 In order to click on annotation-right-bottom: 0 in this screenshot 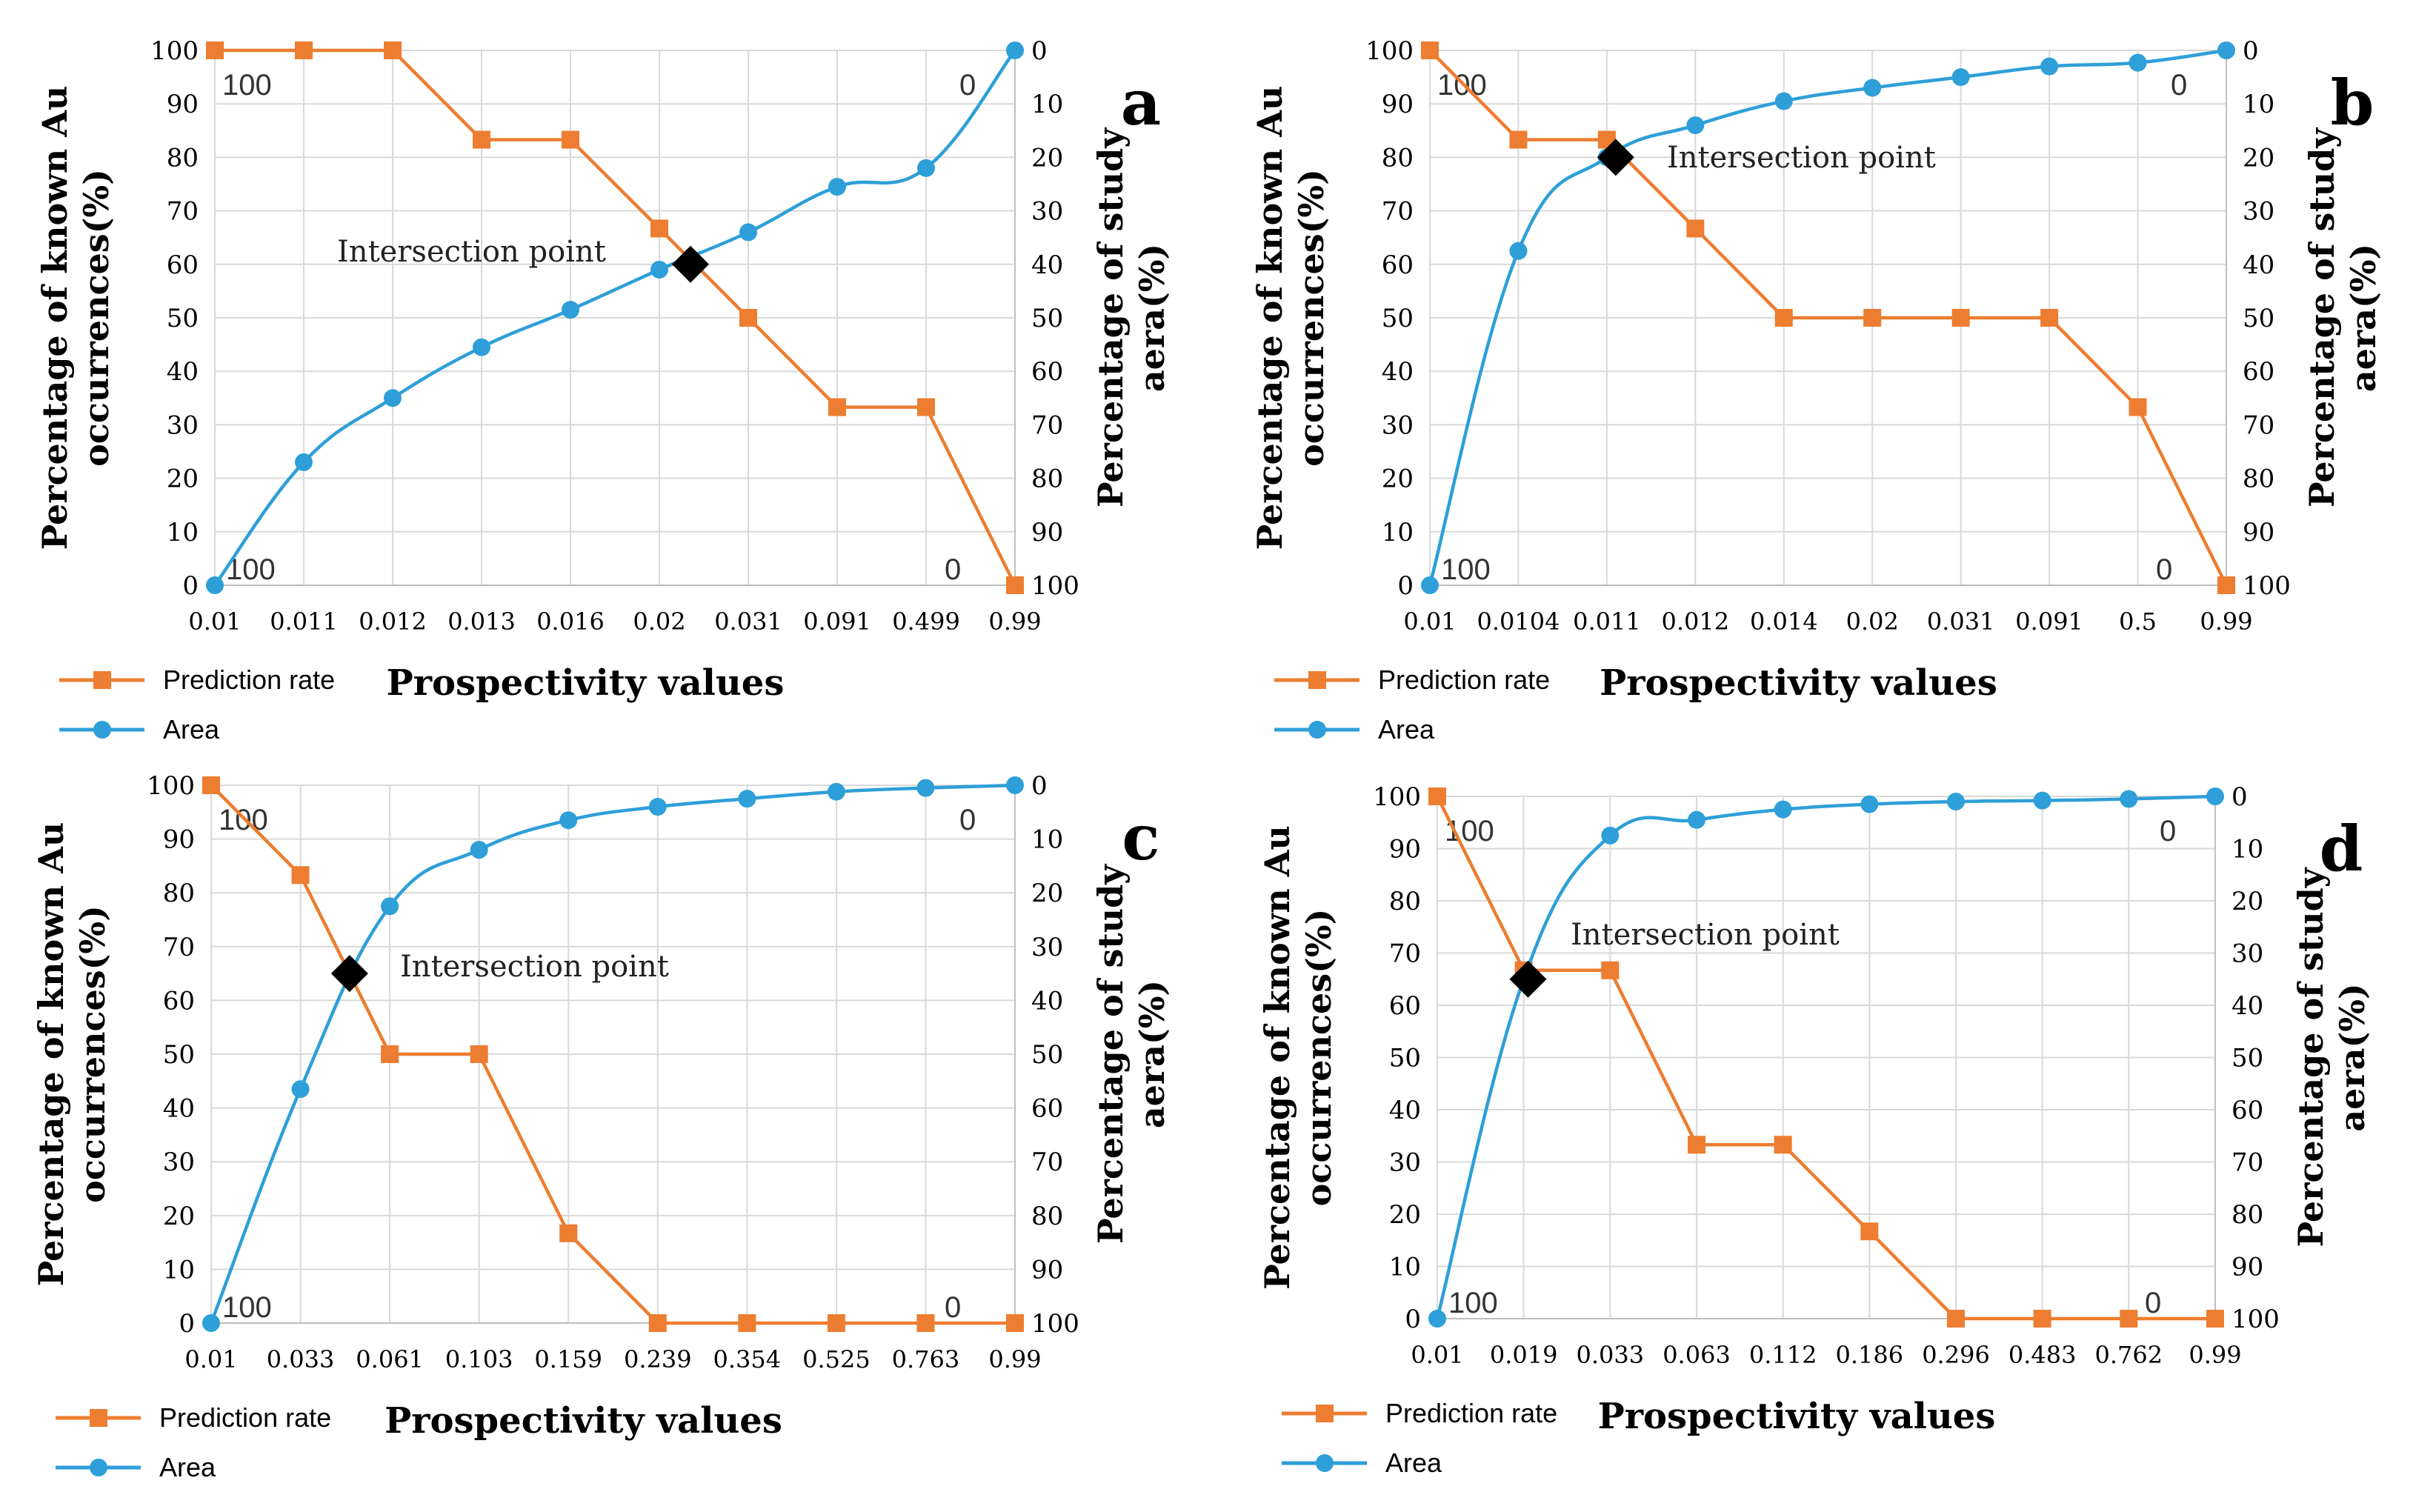, I will do `click(953, 569)`.